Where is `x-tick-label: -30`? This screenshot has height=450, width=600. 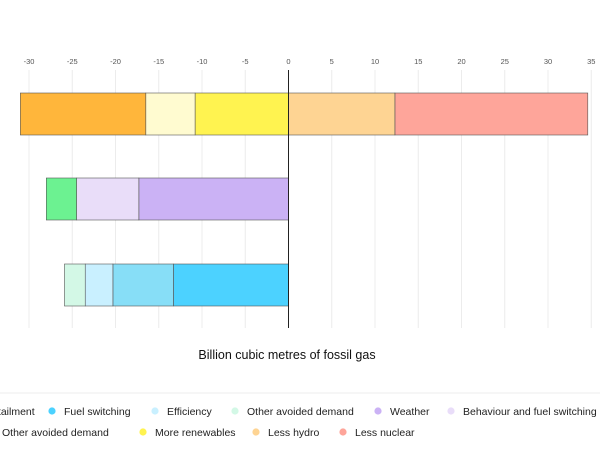
x-tick-label: -30 is located at coordinates (29, 61).